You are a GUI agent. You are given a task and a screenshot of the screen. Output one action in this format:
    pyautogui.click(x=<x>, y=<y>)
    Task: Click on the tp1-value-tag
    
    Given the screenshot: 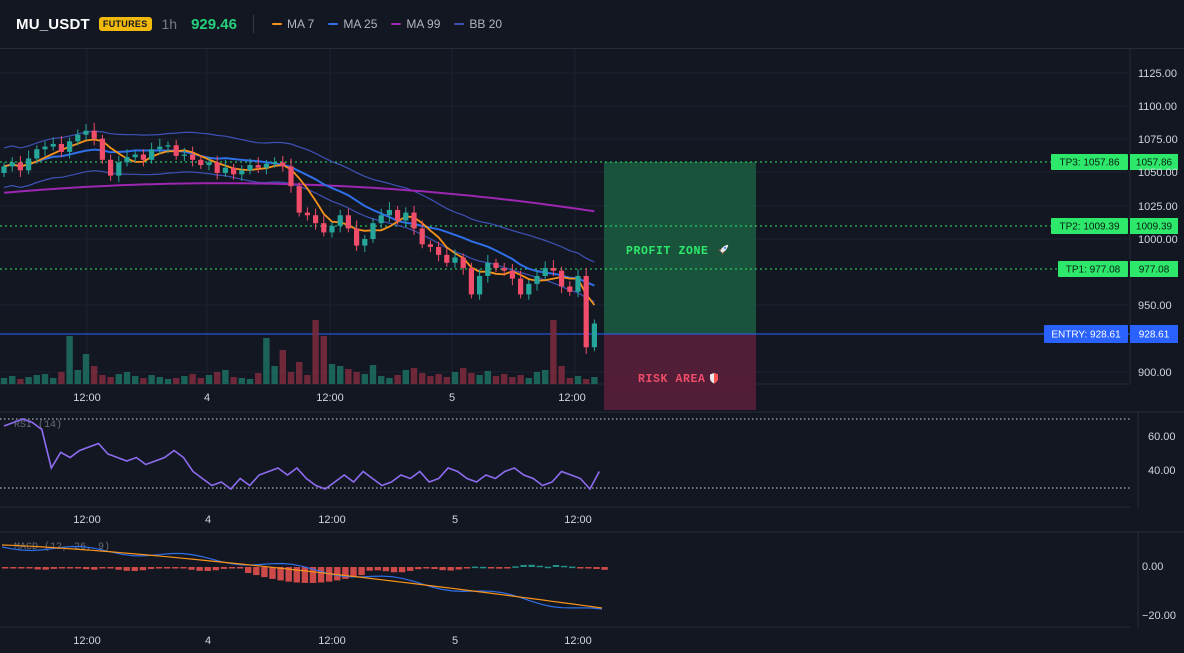 What is the action you would take?
    pyautogui.click(x=1154, y=269)
    